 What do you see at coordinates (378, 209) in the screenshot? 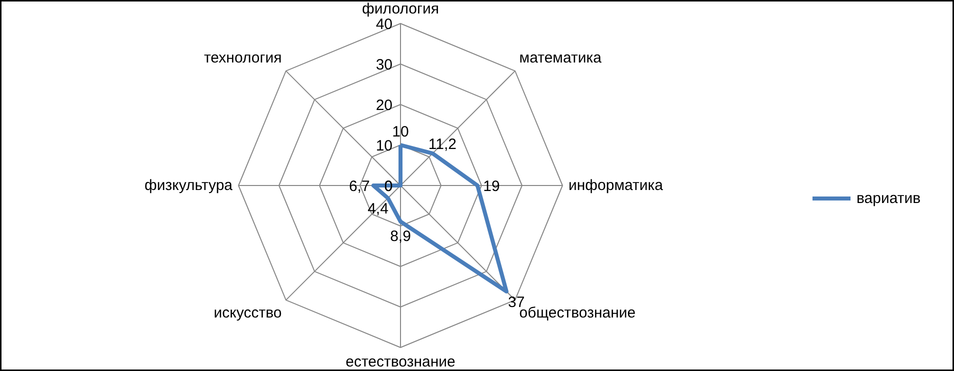
I see `data-label: 4,4` at bounding box center [378, 209].